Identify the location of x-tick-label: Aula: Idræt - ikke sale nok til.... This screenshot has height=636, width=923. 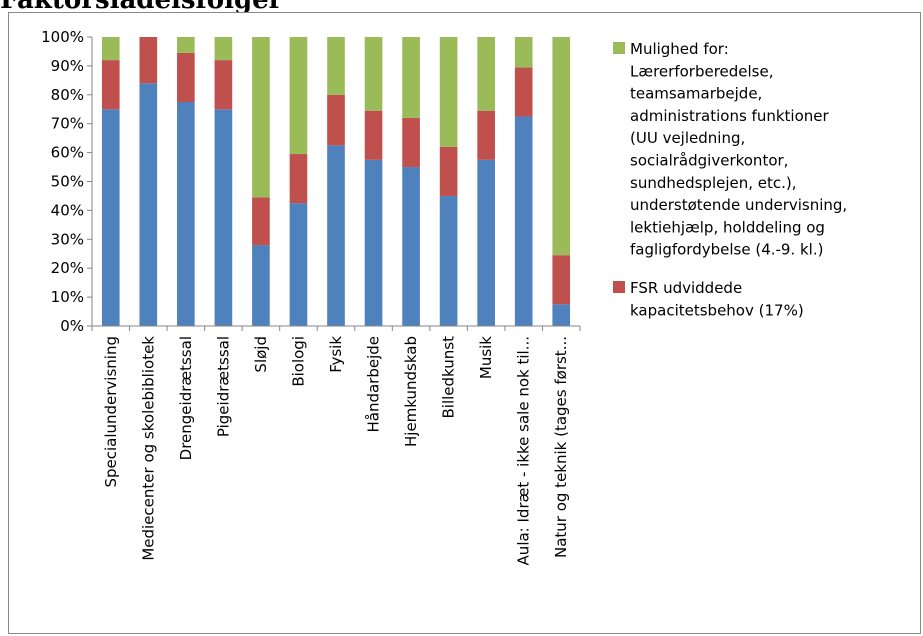
(524, 450).